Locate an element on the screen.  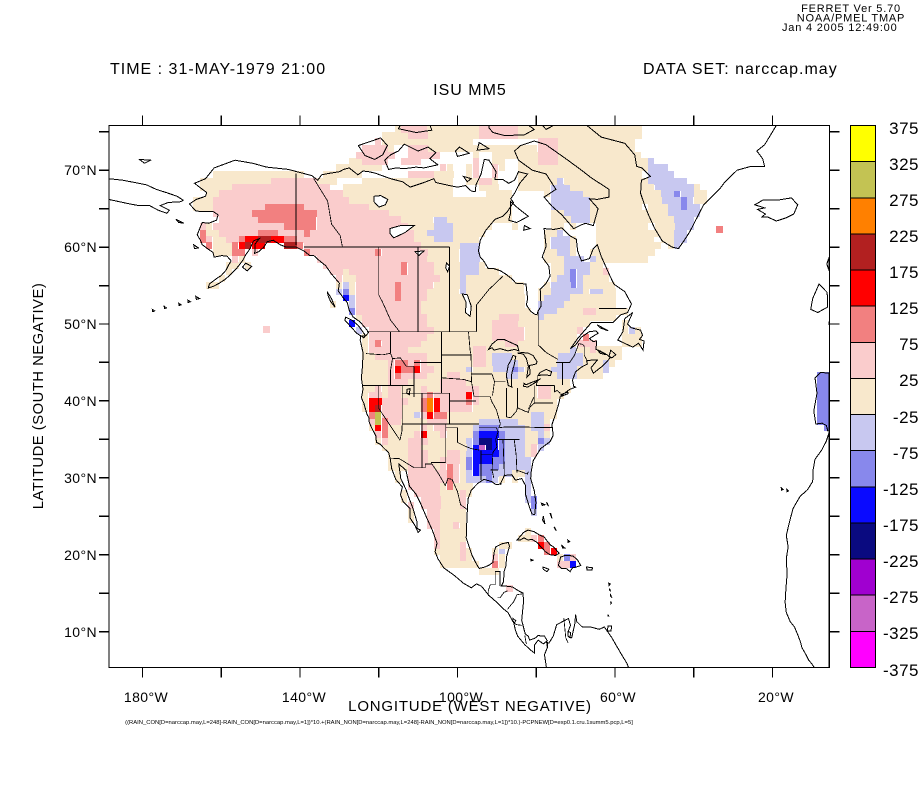
svg-text: 225 is located at coordinates (904, 236).